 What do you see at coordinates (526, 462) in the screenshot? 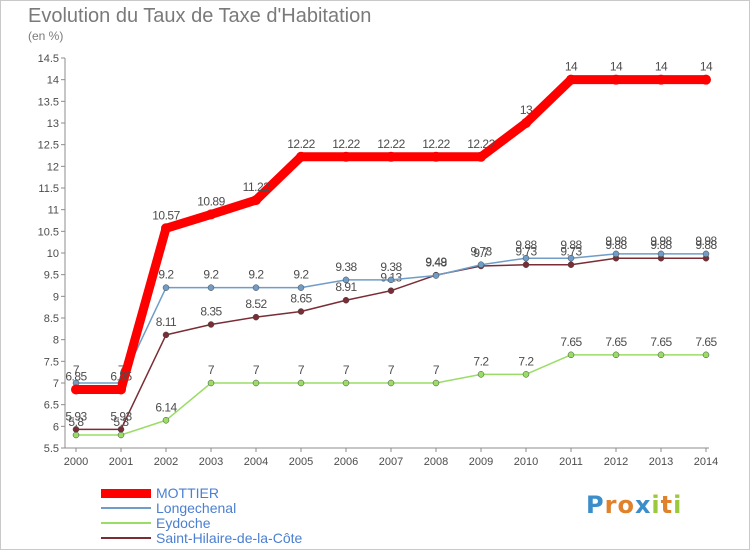
I see `x-tick-label: 2010` at bounding box center [526, 462].